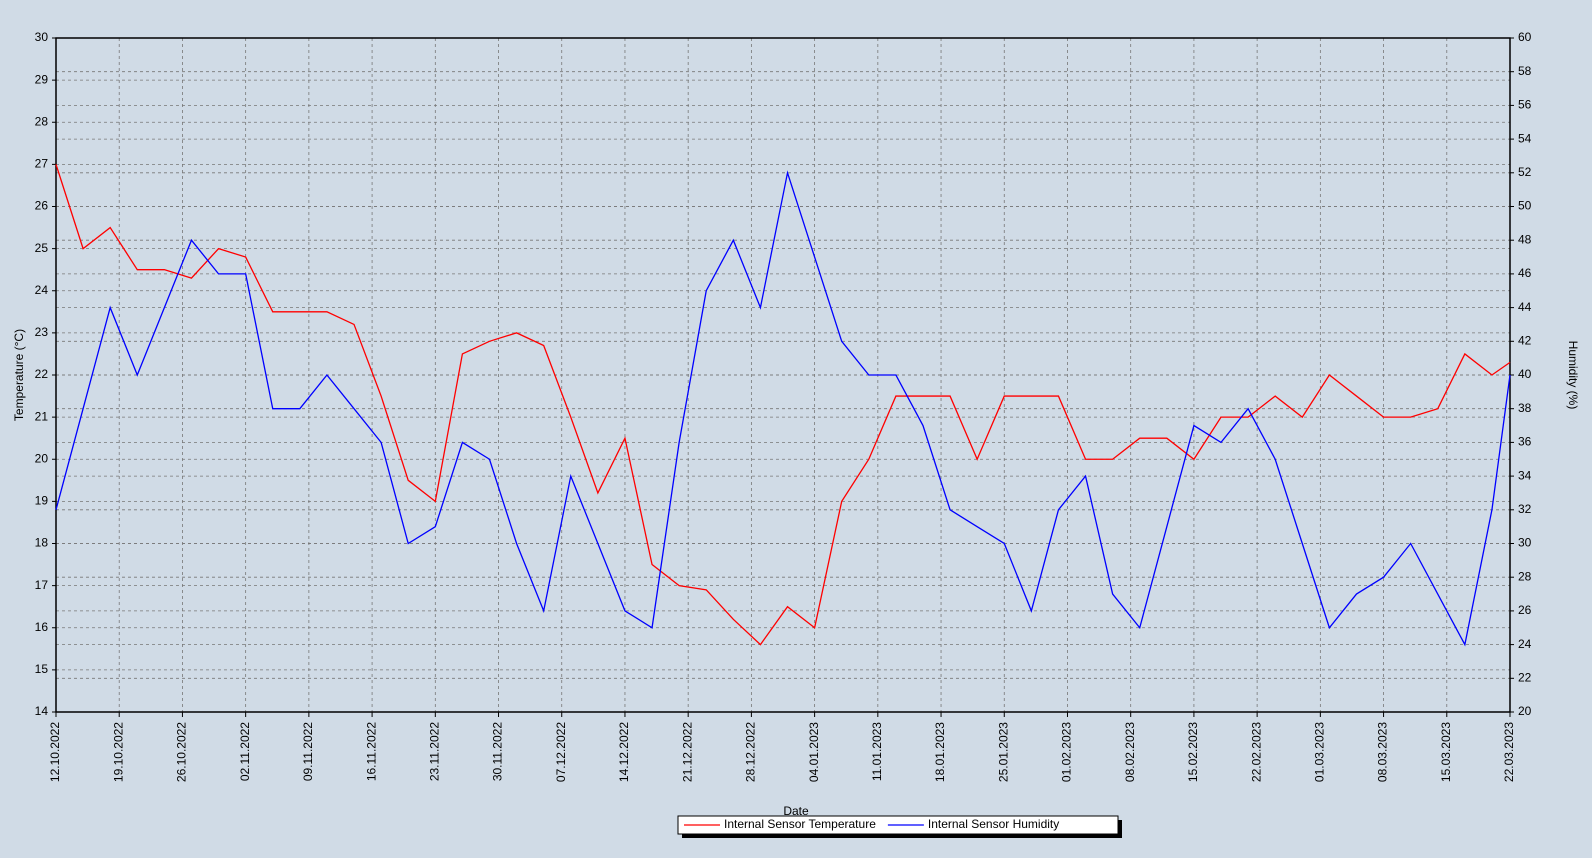 The height and width of the screenshot is (858, 1592). What do you see at coordinates (42, 416) in the screenshot?
I see `y-tick-label: 21` at bounding box center [42, 416].